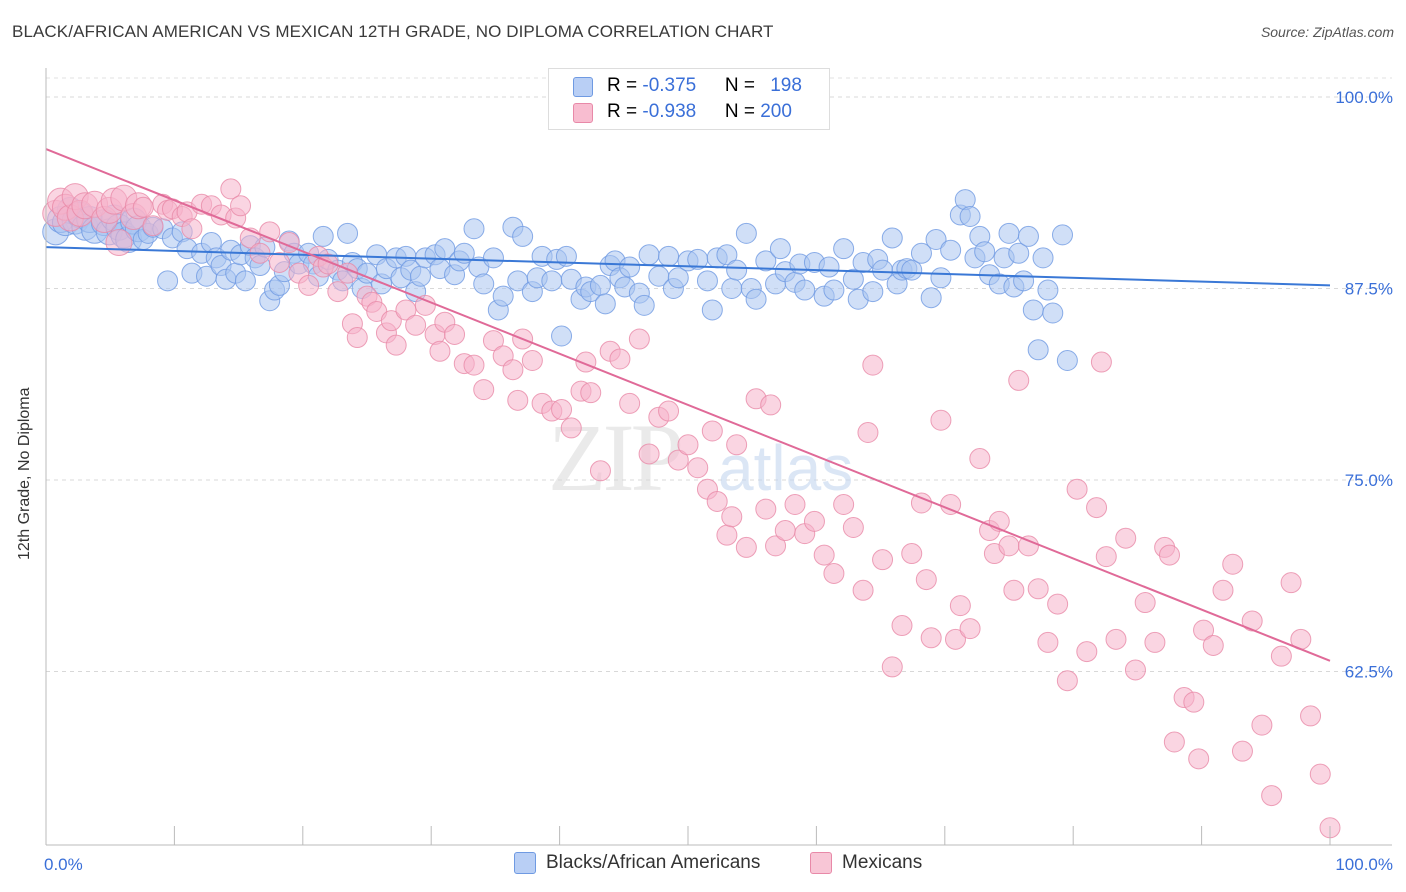  What do you see at coordinates (583, 113) in the screenshot?
I see `legend-swatch-pink` at bounding box center [583, 113].